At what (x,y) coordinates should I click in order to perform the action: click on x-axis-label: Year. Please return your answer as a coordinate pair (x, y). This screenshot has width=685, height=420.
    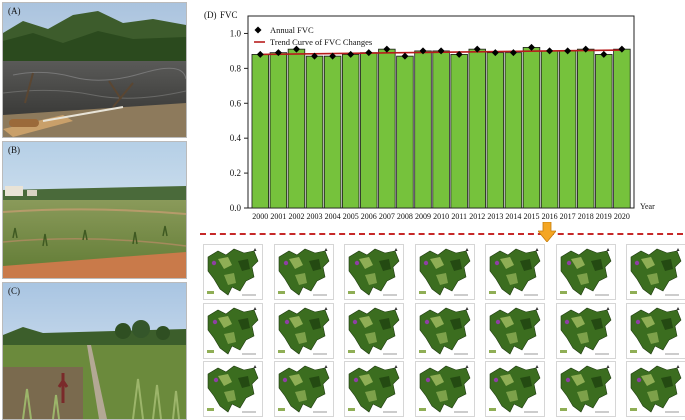
    Looking at the image, I should click on (647, 206).